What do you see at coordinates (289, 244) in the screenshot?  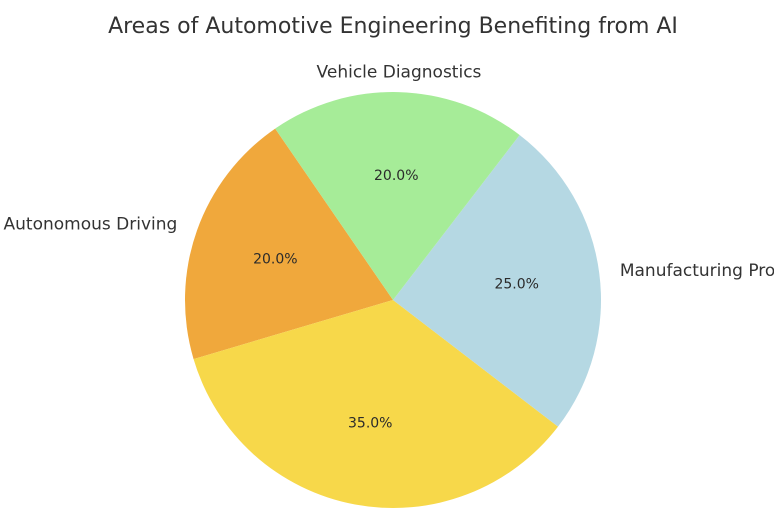 I see `pie-slice-autonomous-driving` at bounding box center [289, 244].